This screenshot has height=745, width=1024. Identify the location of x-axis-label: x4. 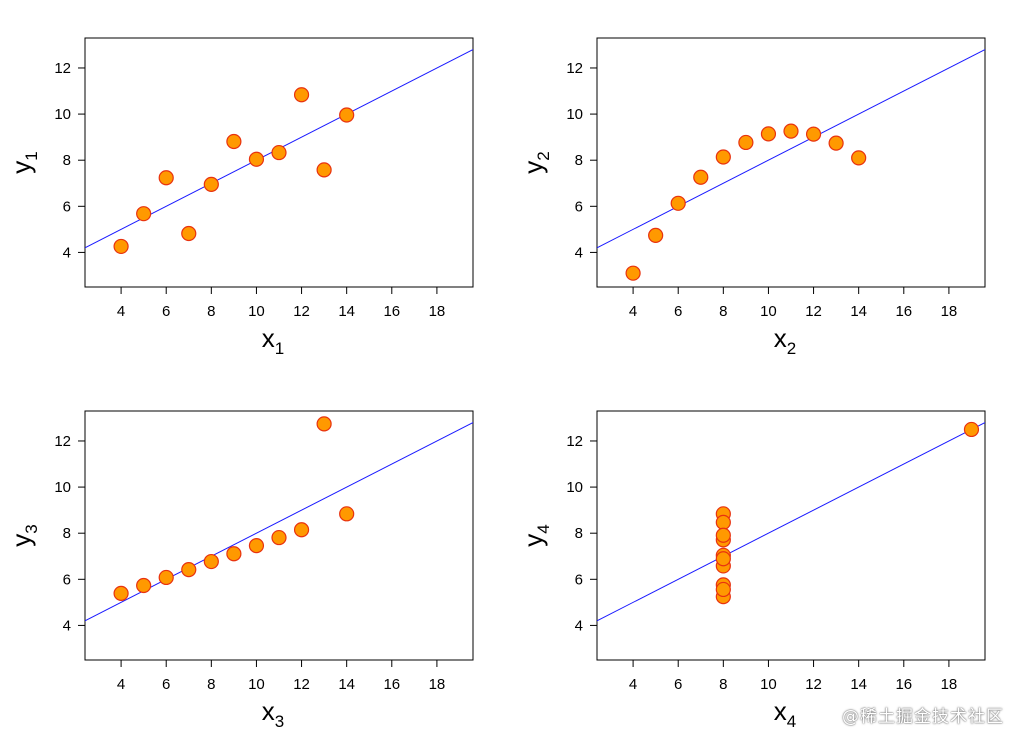
(785, 713).